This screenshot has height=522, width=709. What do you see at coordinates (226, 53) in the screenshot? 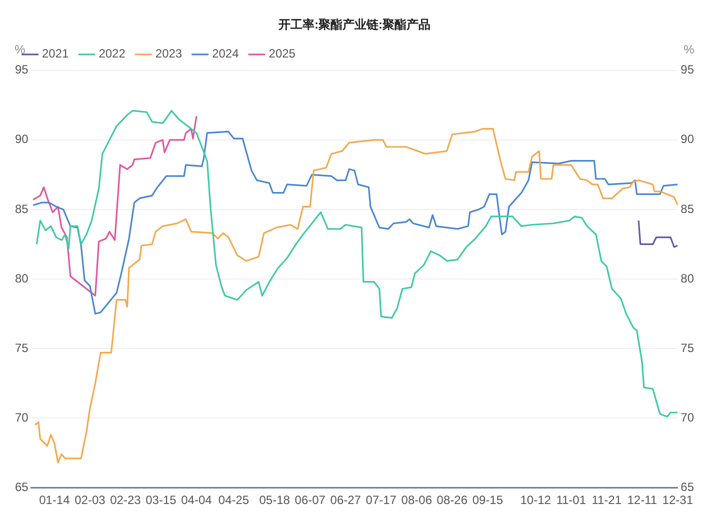
I see `legend-label: 2024` at bounding box center [226, 53].